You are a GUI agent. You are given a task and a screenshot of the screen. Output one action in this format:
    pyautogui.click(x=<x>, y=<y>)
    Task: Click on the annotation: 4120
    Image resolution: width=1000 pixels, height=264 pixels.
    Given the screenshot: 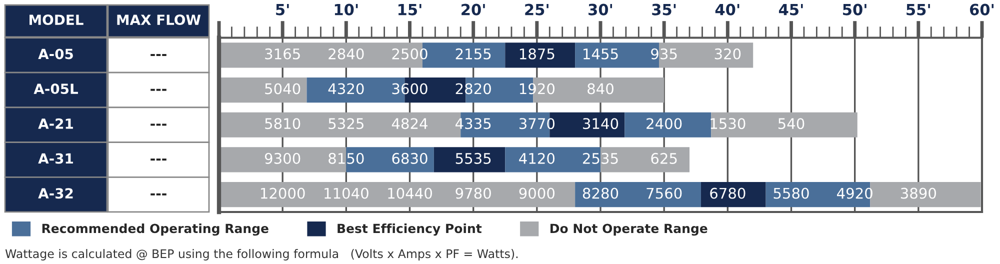 What is the action you would take?
    pyautogui.click(x=537, y=158)
    